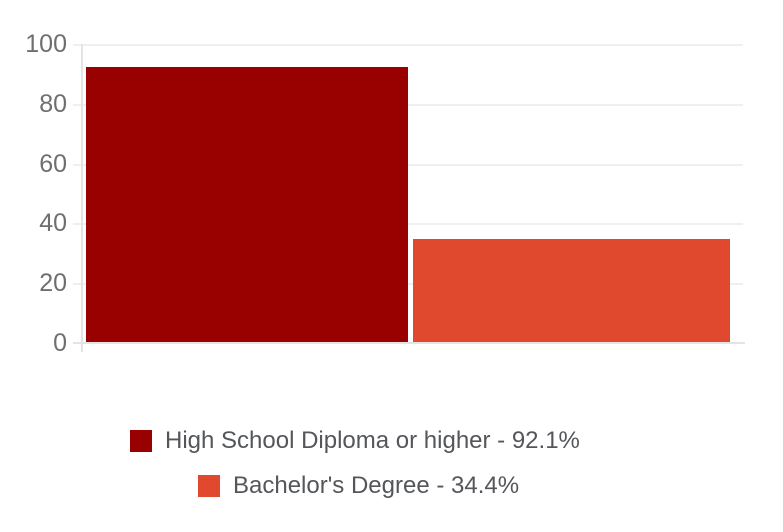 The width and height of the screenshot is (783, 532). What do you see at coordinates (53, 223) in the screenshot?
I see `y-tick-label: 40` at bounding box center [53, 223].